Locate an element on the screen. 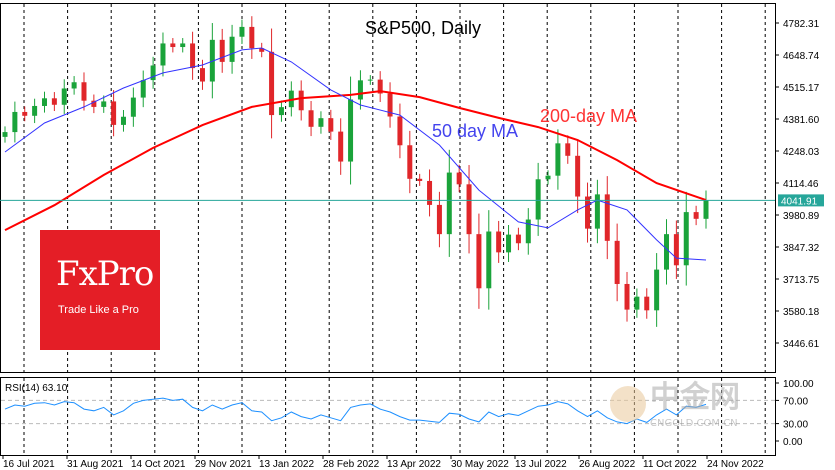 The image size is (835, 470). logo-brand: FxPro is located at coordinates (105, 274).